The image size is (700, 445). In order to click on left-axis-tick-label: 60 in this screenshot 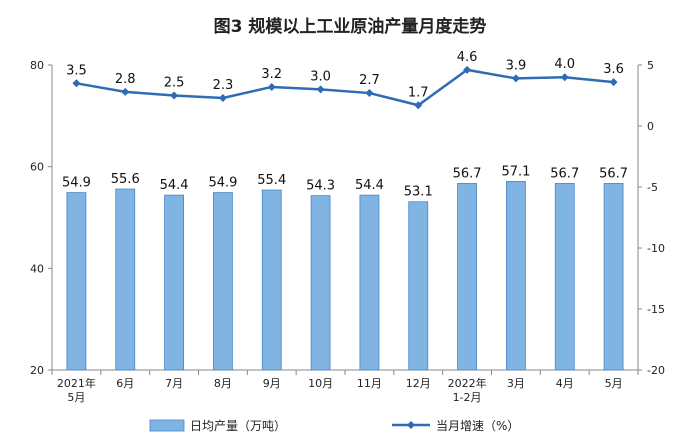, I will do `click(37, 167)`.